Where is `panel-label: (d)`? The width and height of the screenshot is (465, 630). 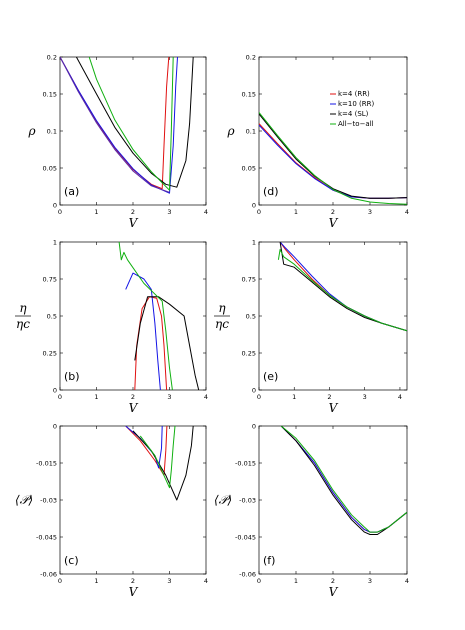
panel-label: (d) is located at coordinates (271, 191).